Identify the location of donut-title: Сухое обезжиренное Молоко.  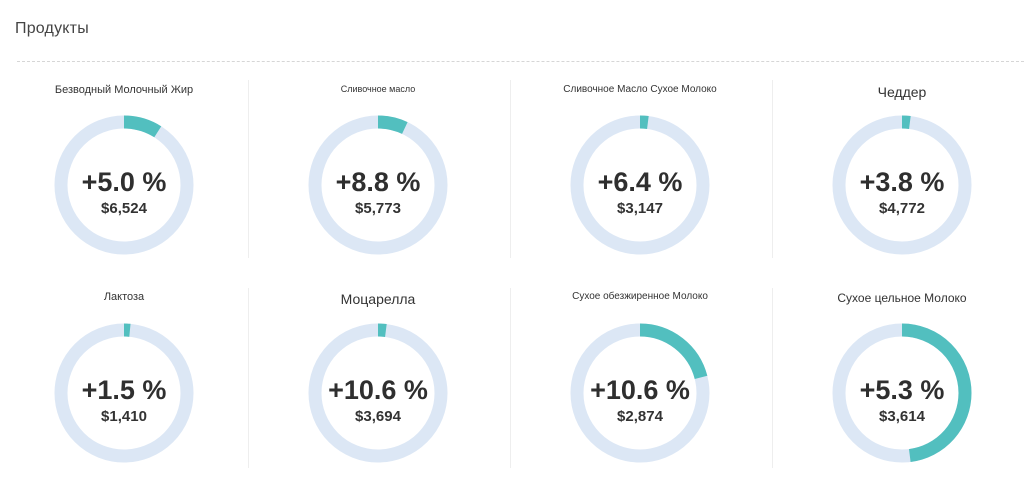
(640, 296).